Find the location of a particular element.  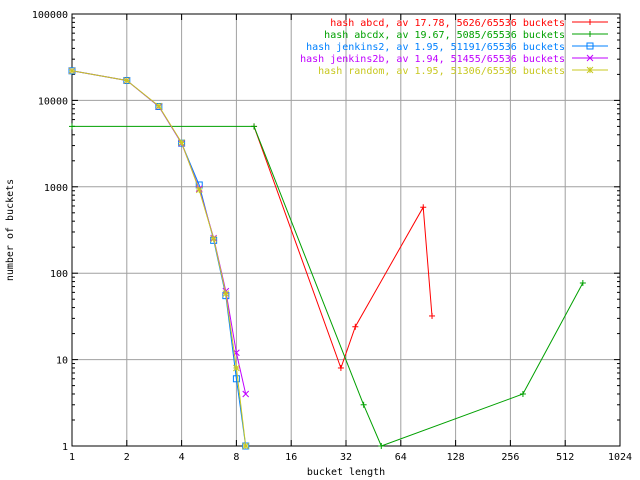

y-axis-label: number of buckets is located at coordinates (10, 230).